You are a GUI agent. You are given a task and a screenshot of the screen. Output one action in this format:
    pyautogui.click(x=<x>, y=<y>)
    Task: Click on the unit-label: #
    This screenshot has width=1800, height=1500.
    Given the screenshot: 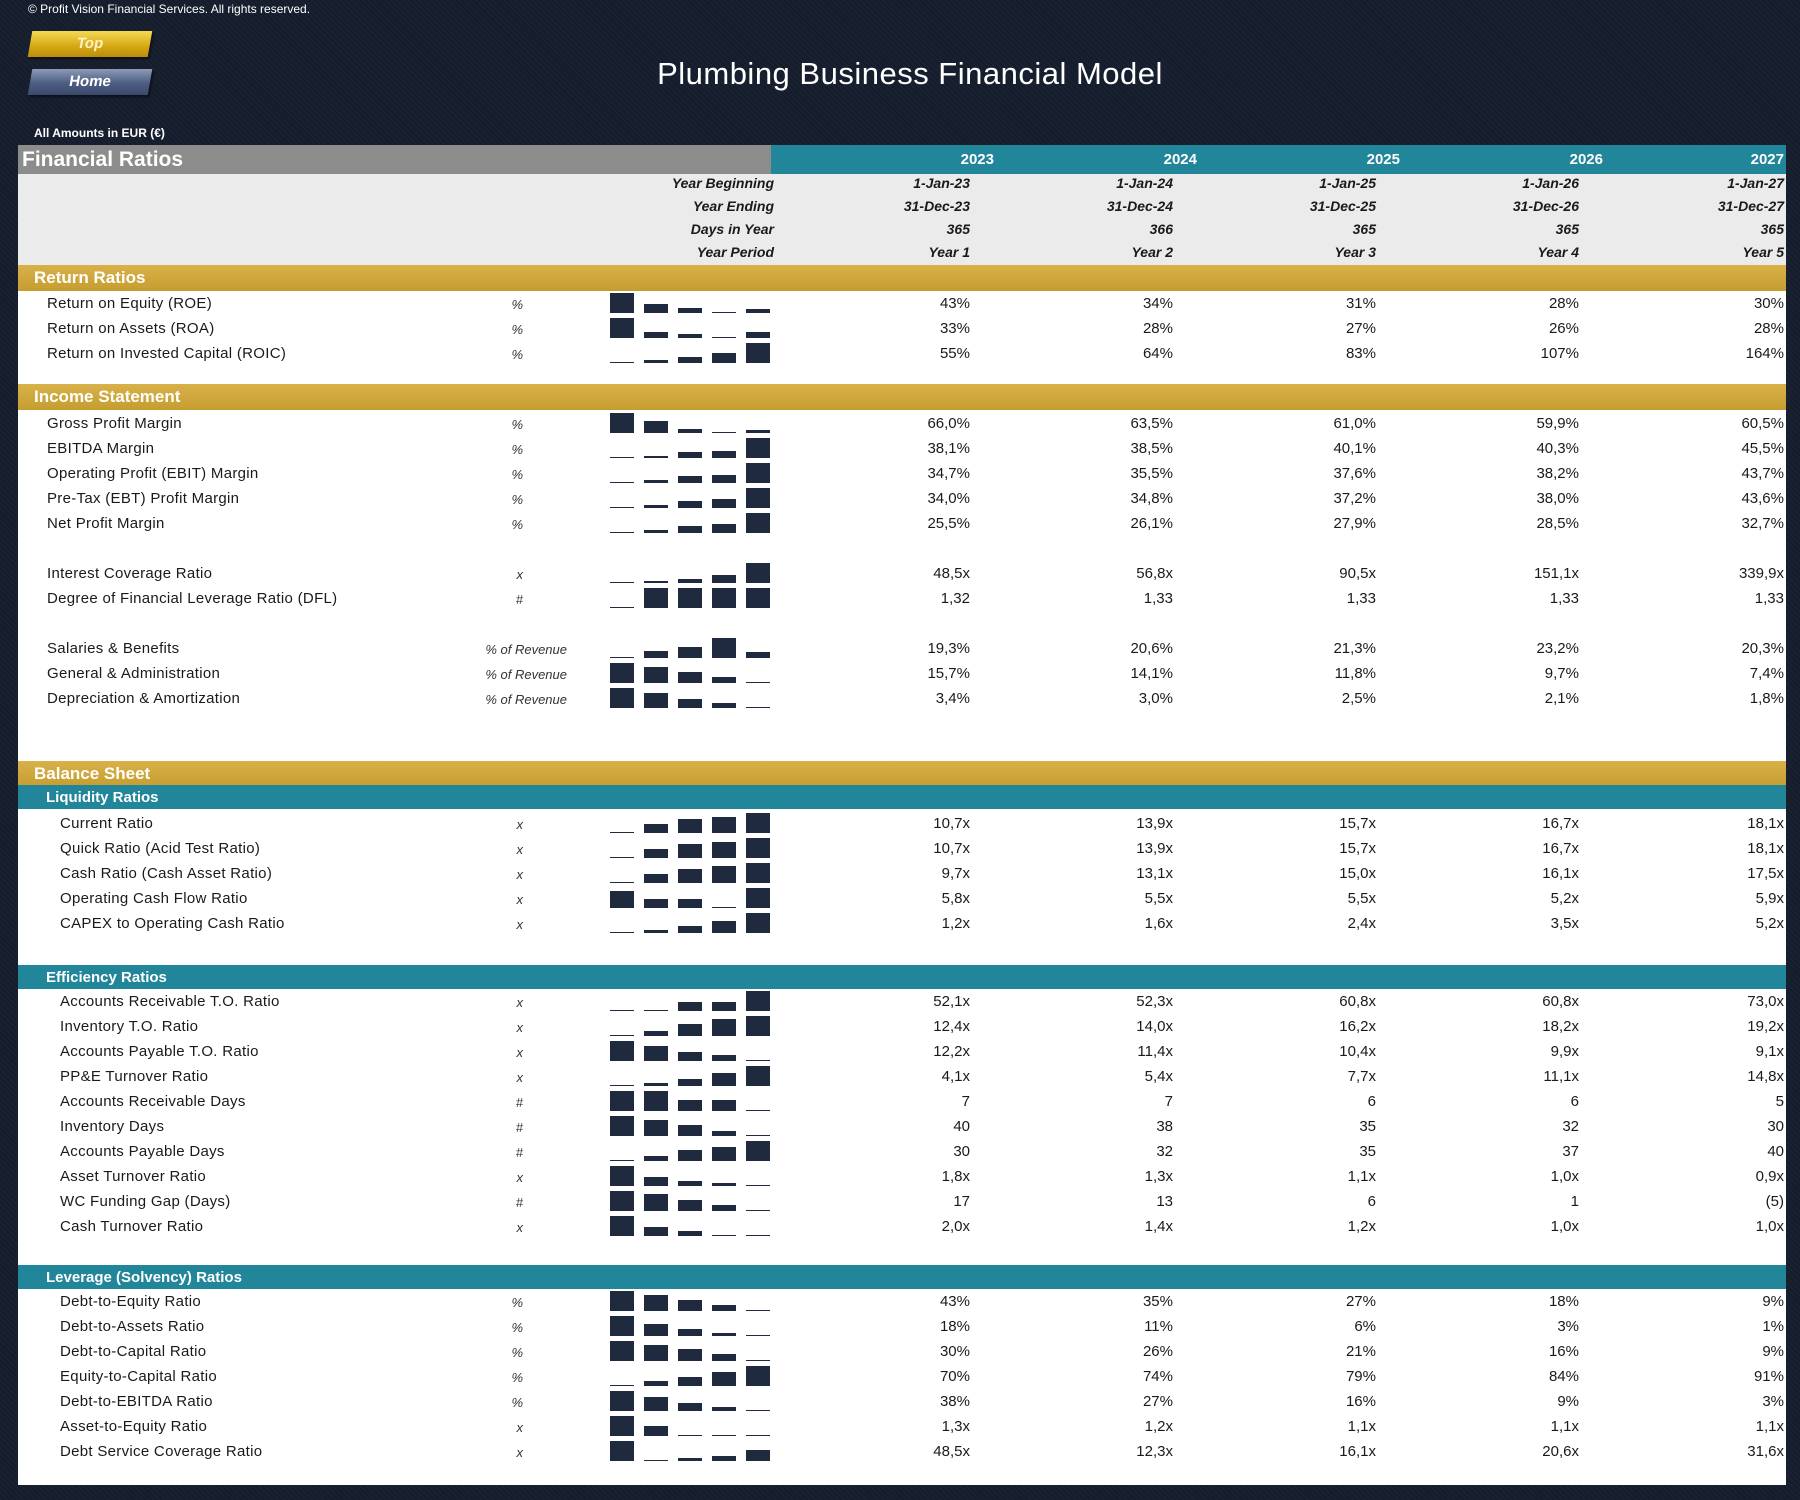 What is the action you would take?
    pyautogui.click(x=519, y=1202)
    